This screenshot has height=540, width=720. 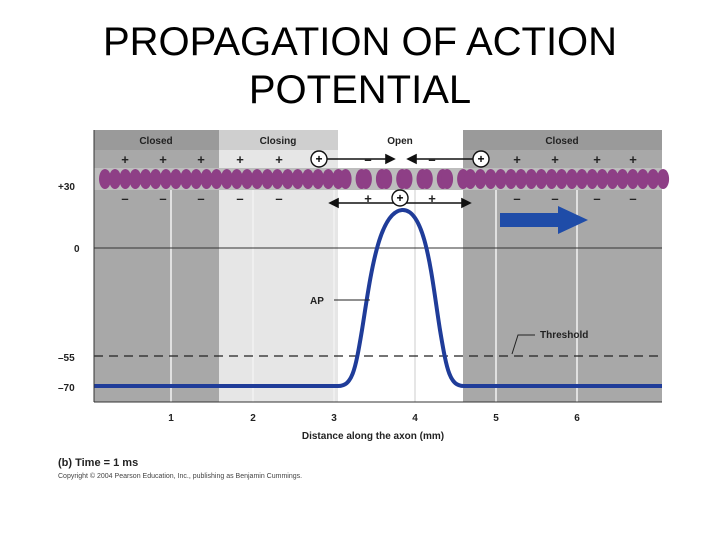 I want to click on region-label-closed-right: Closed, so click(x=561, y=141).